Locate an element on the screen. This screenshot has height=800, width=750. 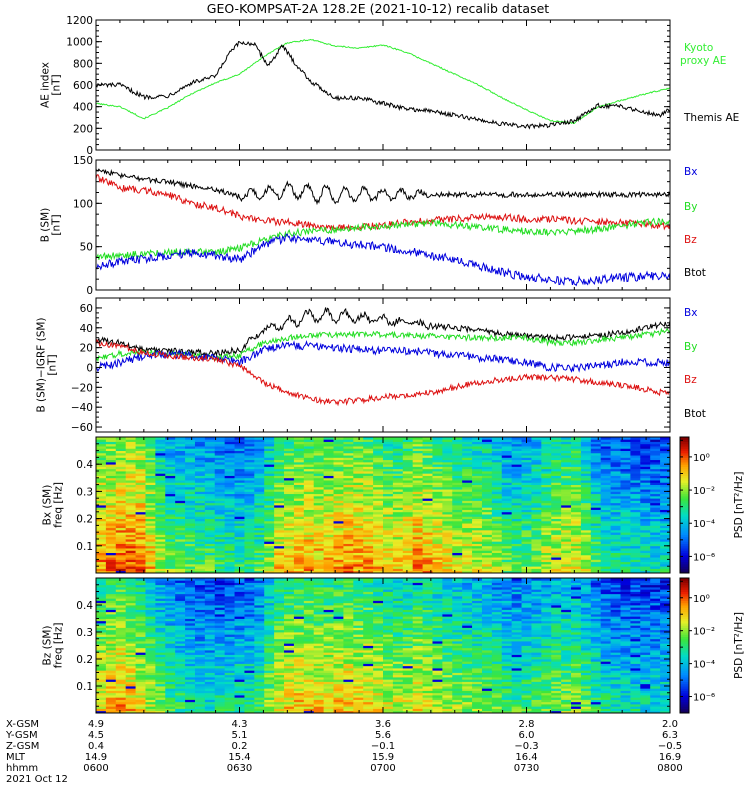
y-axis-label-b-igrf-line: B (SM)−IGRF (SM) is located at coordinates (42, 364).